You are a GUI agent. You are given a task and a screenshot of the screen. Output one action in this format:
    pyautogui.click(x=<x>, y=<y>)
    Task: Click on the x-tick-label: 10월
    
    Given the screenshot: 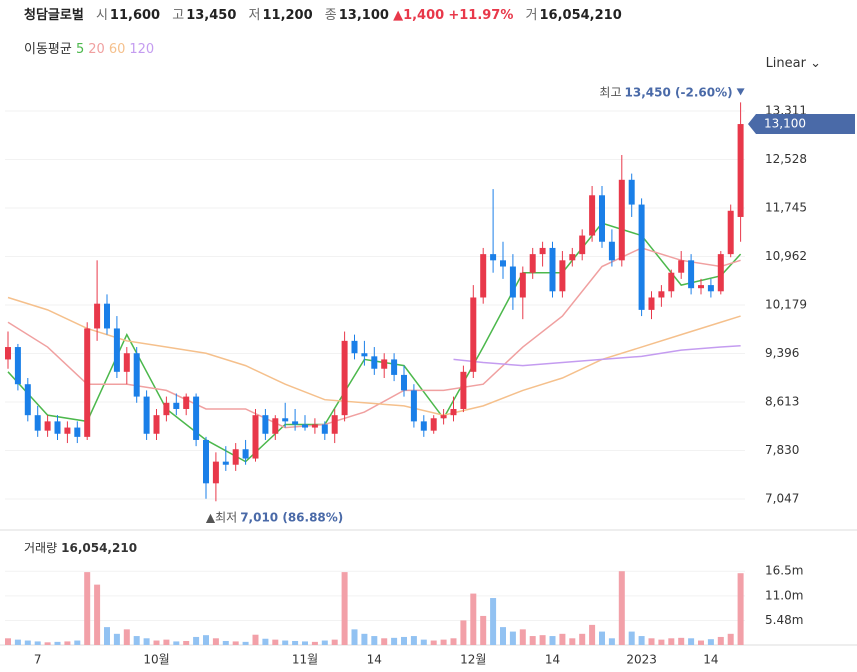 What is the action you would take?
    pyautogui.click(x=156, y=660)
    